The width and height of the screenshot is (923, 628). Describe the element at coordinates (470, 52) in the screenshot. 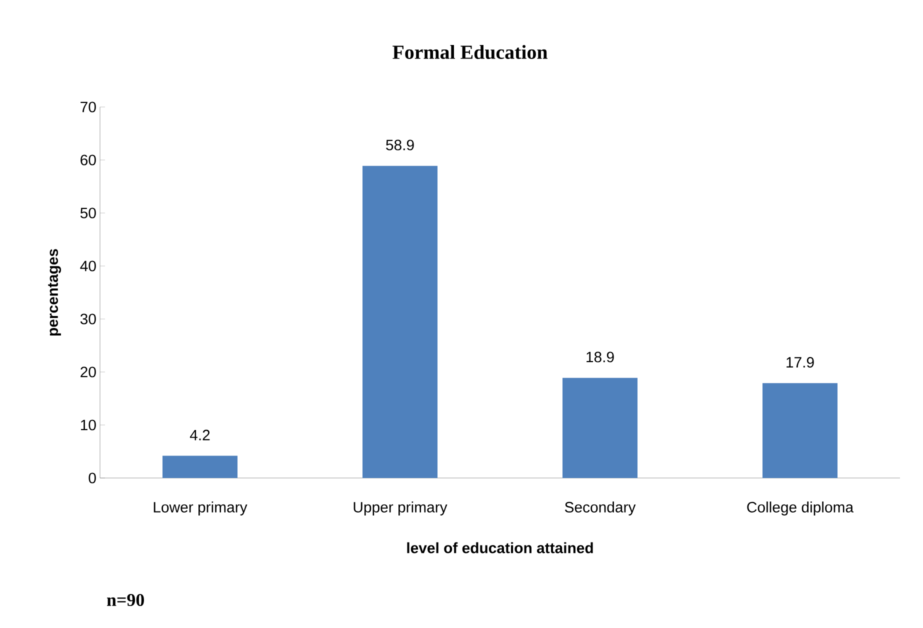

I see `chart-title: Formal Education` at that location.